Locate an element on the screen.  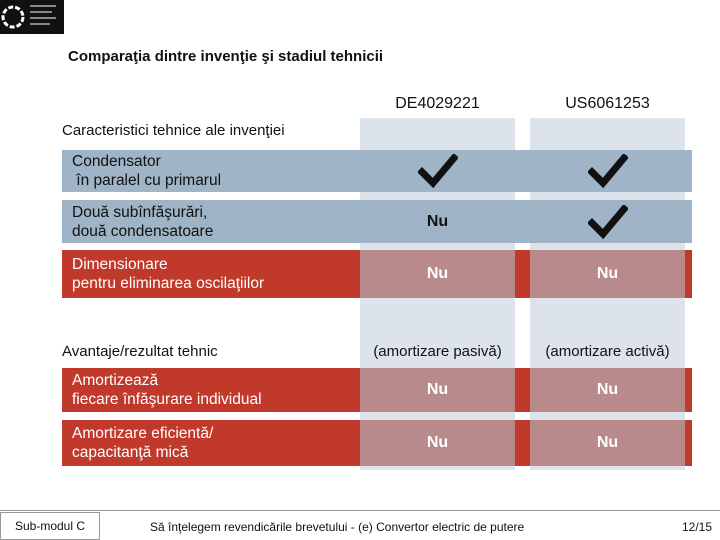
row-label-line: capacitanţă mică is located at coordinates (130, 452).